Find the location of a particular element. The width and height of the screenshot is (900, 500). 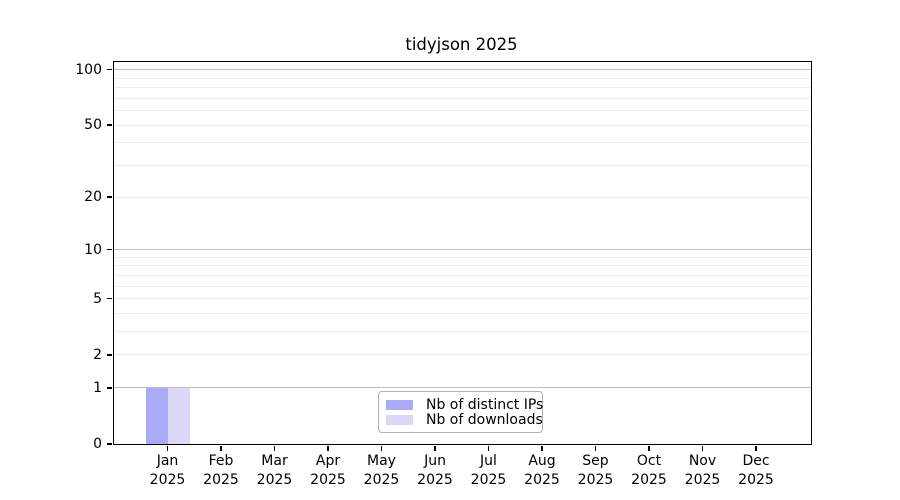

x-tick-label: Jun 2025 is located at coordinates (435, 470).